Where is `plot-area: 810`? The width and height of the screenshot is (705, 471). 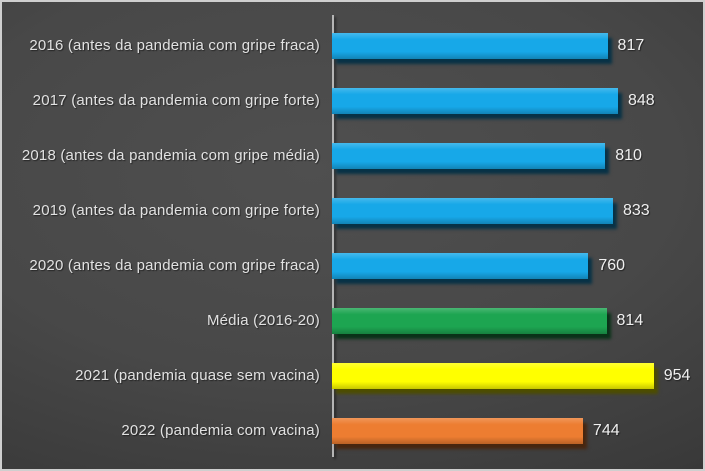 plot-area: 810 is located at coordinates (517, 155).